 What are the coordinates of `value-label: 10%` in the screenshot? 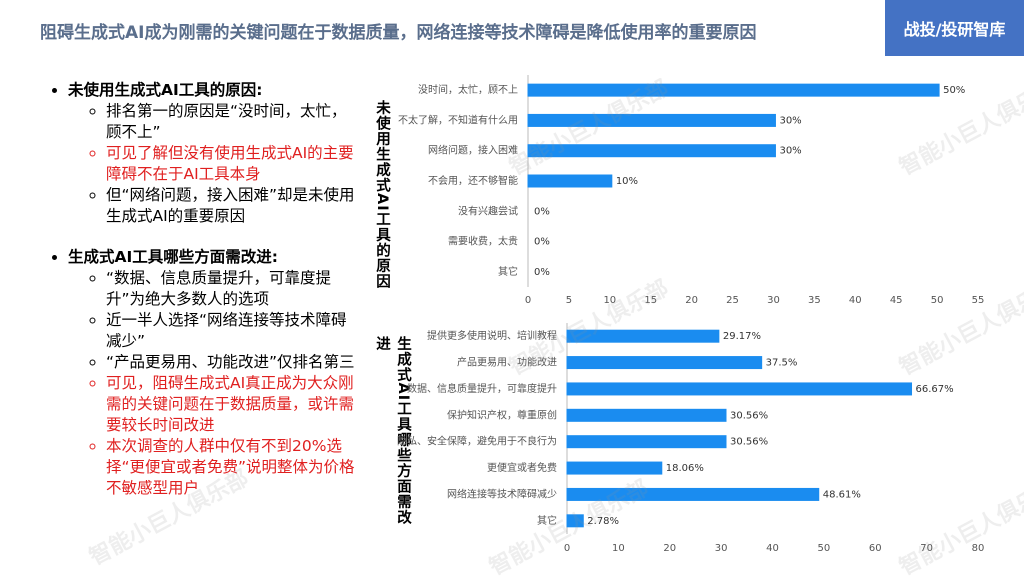 It's located at (627, 181).